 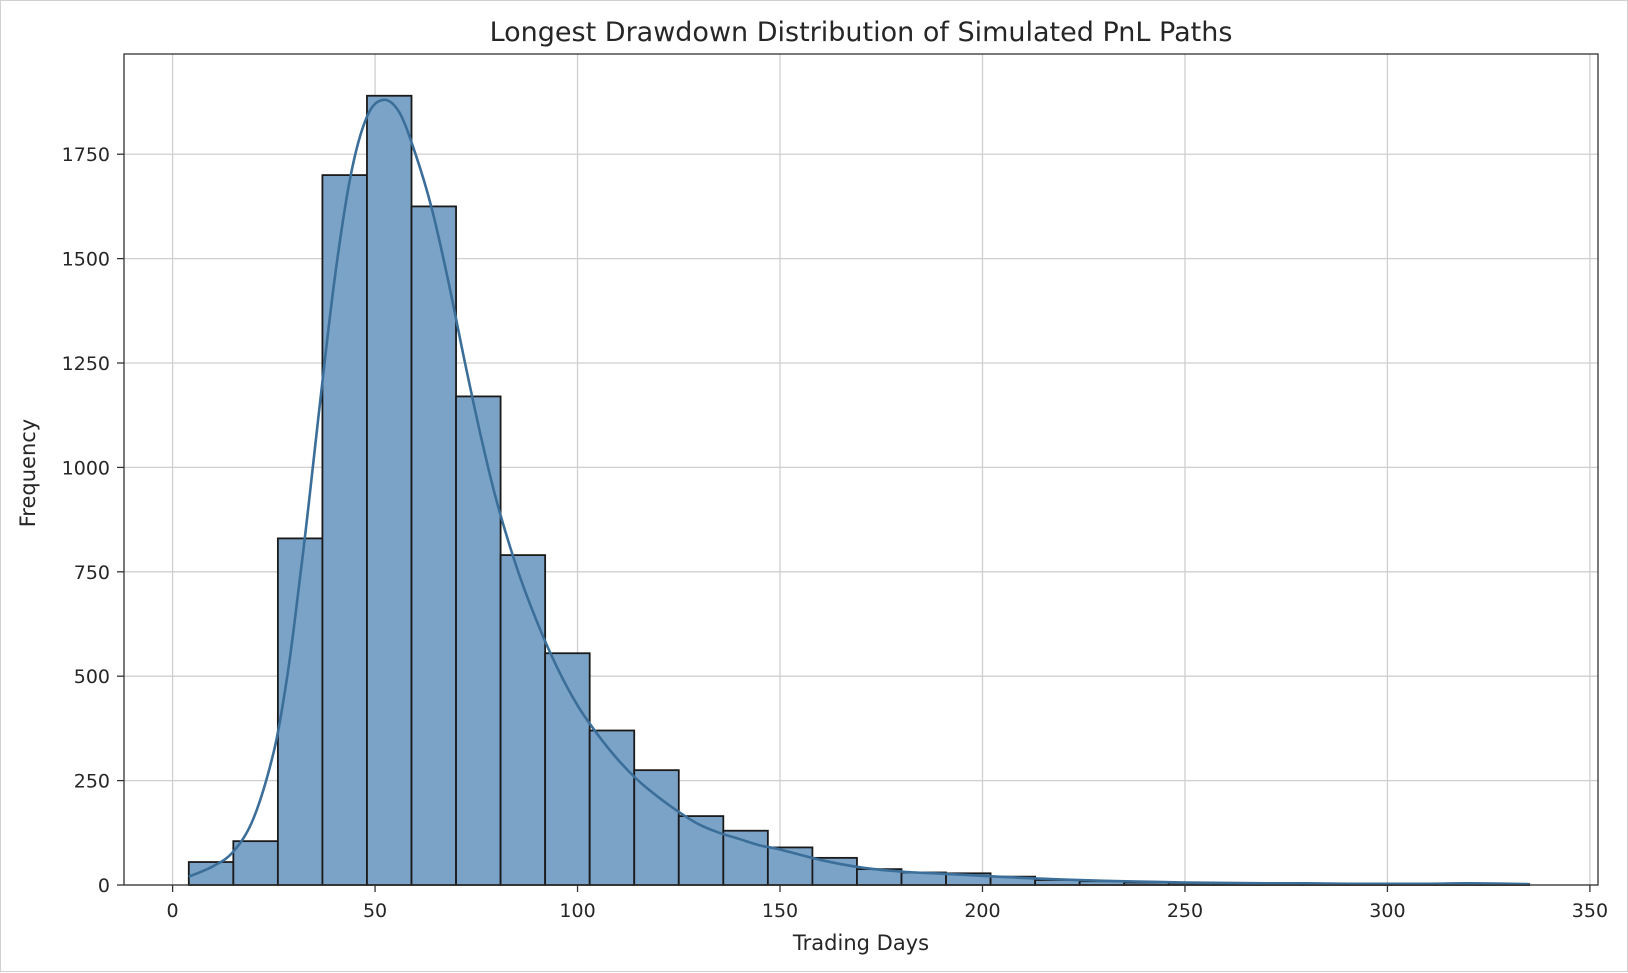 What do you see at coordinates (92, 782) in the screenshot?
I see `y-tick-label: 250` at bounding box center [92, 782].